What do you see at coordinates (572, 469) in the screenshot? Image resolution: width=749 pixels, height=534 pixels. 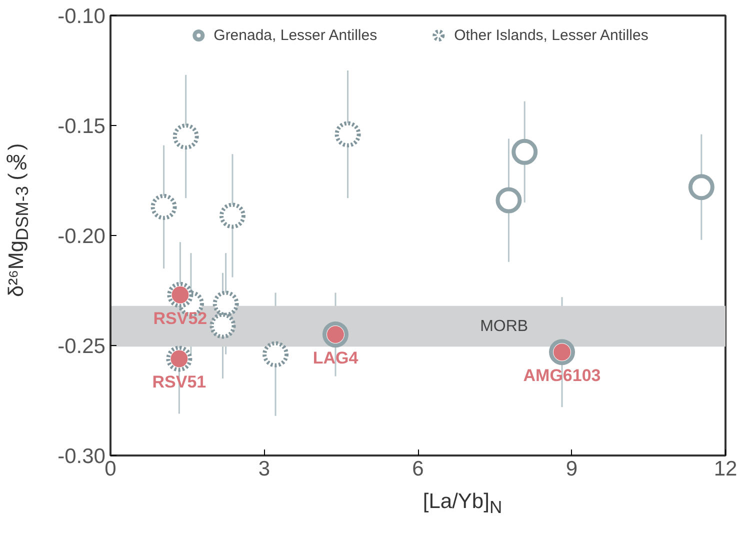 I see `x-tick-label: 9` at bounding box center [572, 469].